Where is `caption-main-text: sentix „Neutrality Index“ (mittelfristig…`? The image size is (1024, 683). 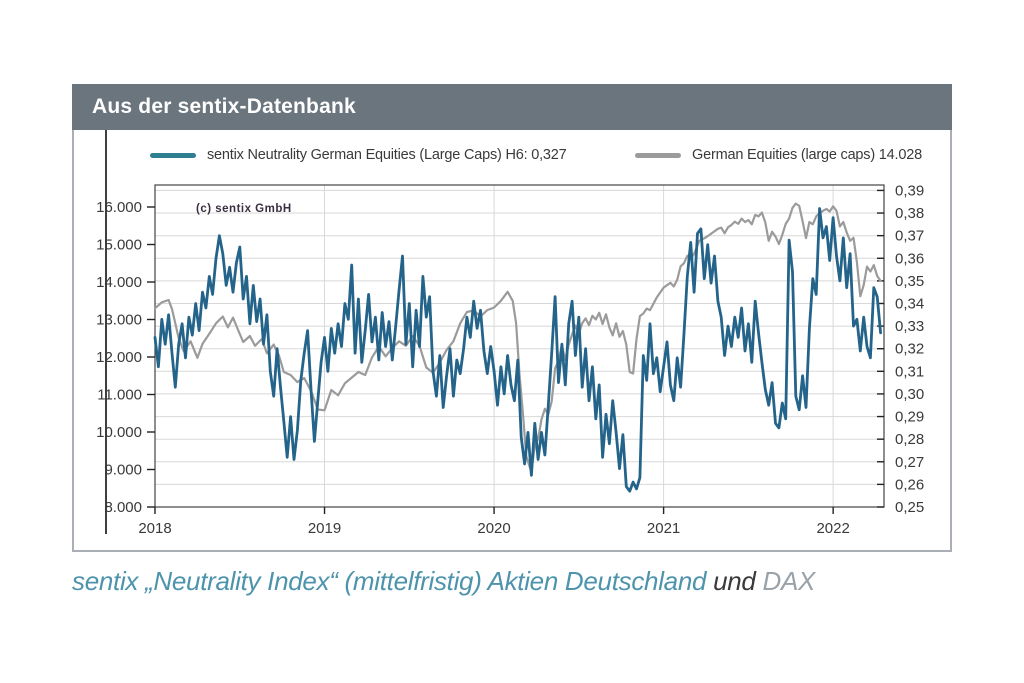 caption-main-text: sentix „Neutrality Index“ (mittelfristig… is located at coordinates (393, 581).